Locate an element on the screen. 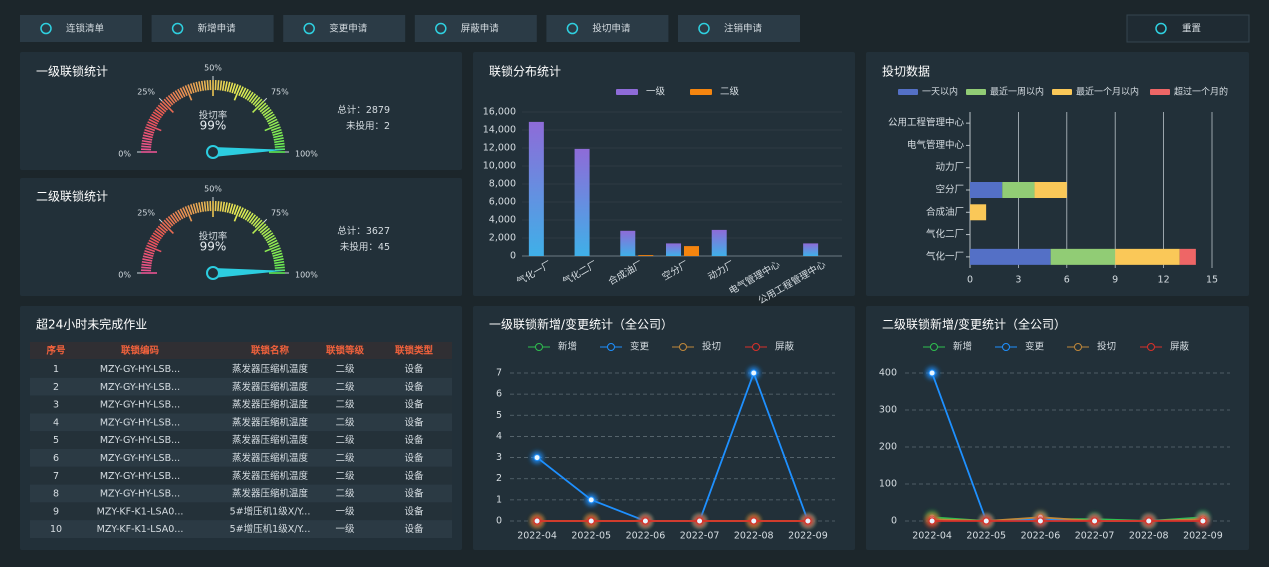 Image resolution: width=1269 pixels, height=567 pixels. table-cell: 3 is located at coordinates (56, 405).